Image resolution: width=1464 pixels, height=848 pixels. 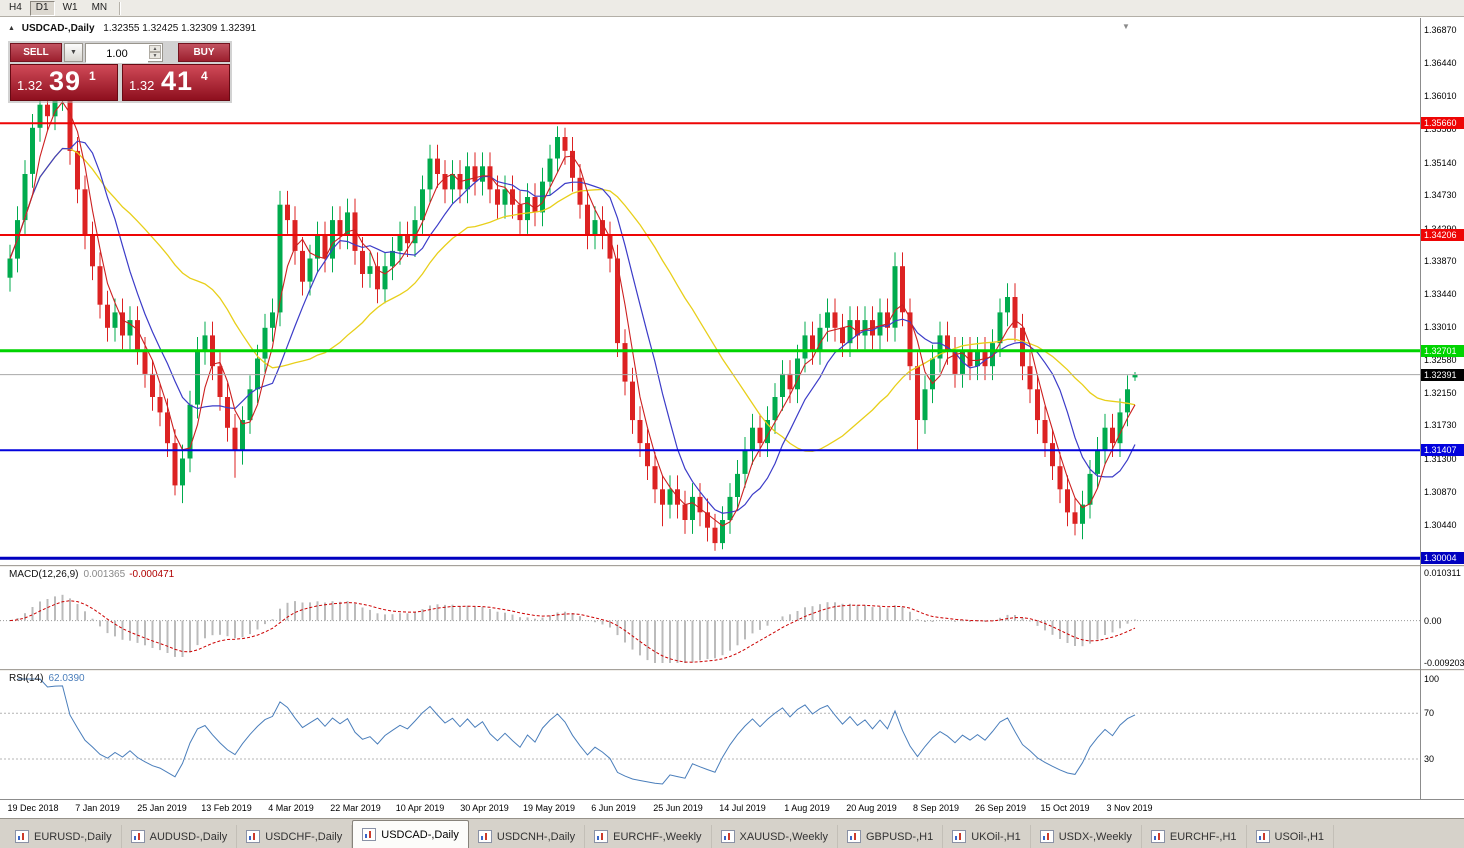 What do you see at coordinates (204, 52) in the screenshot?
I see `buy-button: BUY` at bounding box center [204, 52].